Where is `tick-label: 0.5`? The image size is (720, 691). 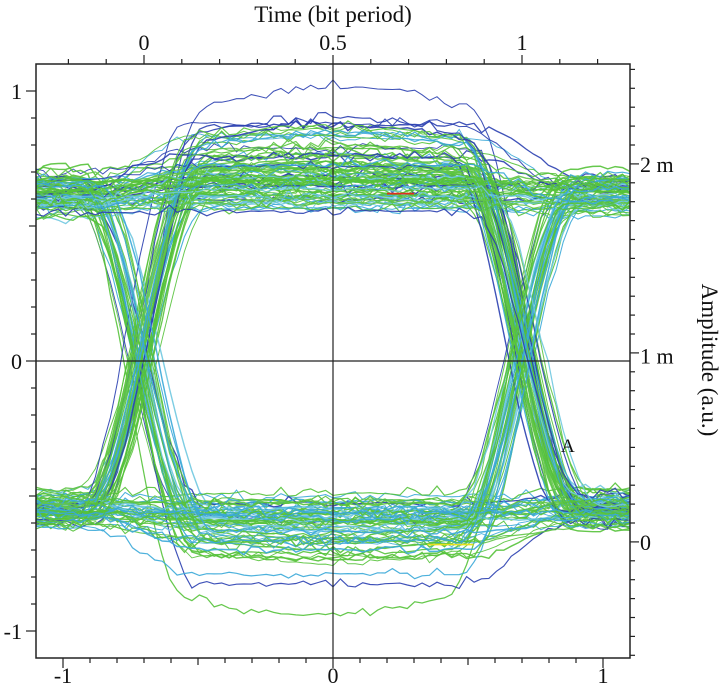 tick-label: 0.5 is located at coordinates (333, 42).